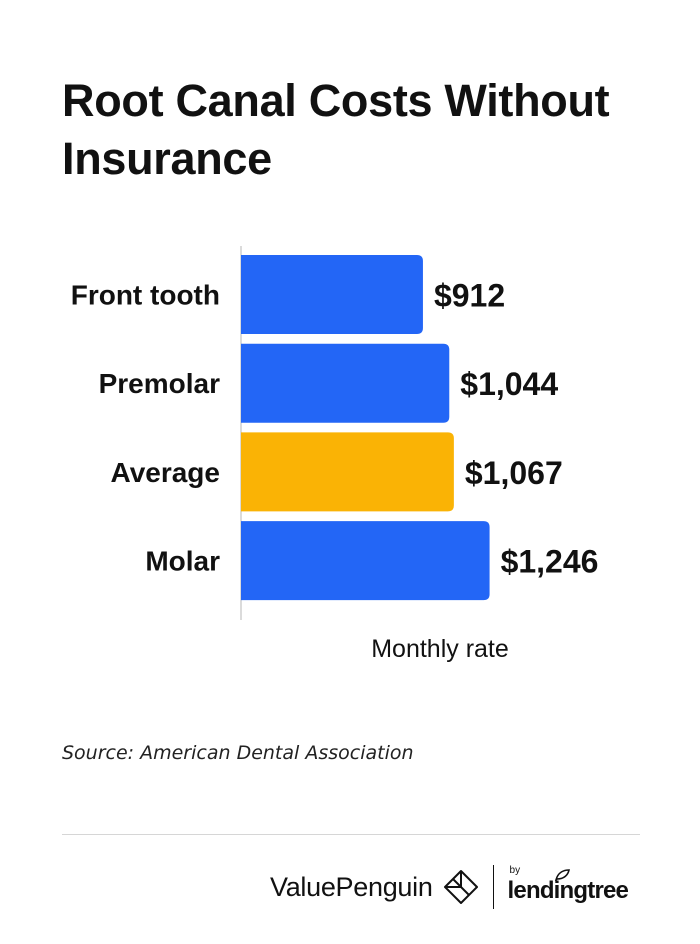 The width and height of the screenshot is (700, 944). What do you see at coordinates (336, 129) in the screenshot?
I see `chart-title: Root Canal Costs Without Insurance` at bounding box center [336, 129].